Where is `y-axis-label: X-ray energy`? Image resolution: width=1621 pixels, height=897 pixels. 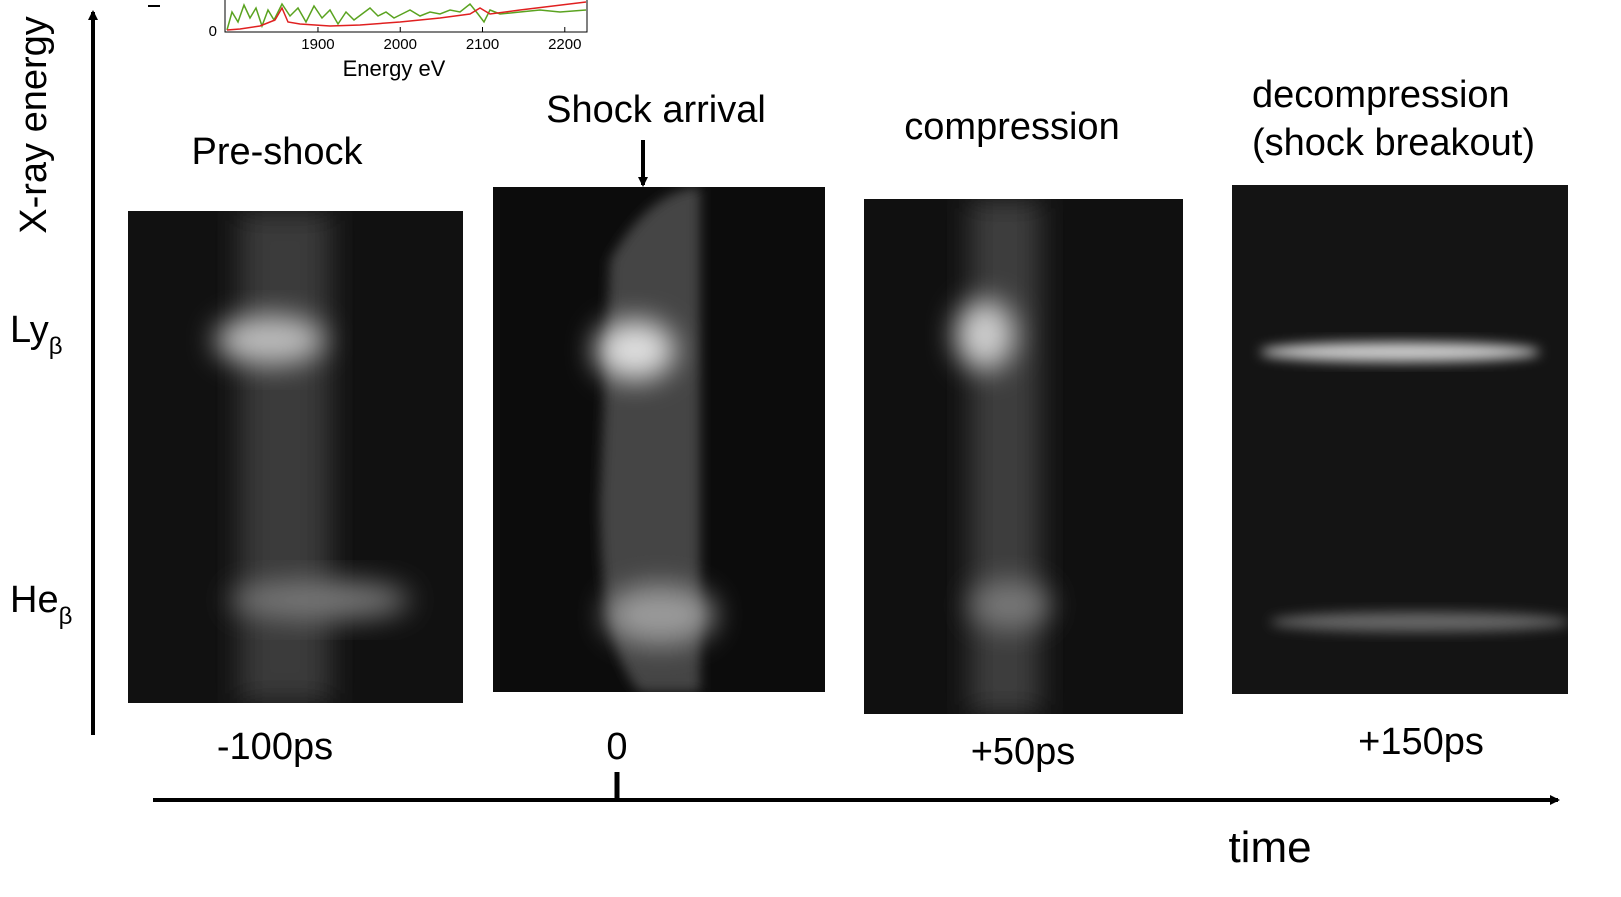
y-axis-label: X-ray energy is located at coordinates (34, 125).